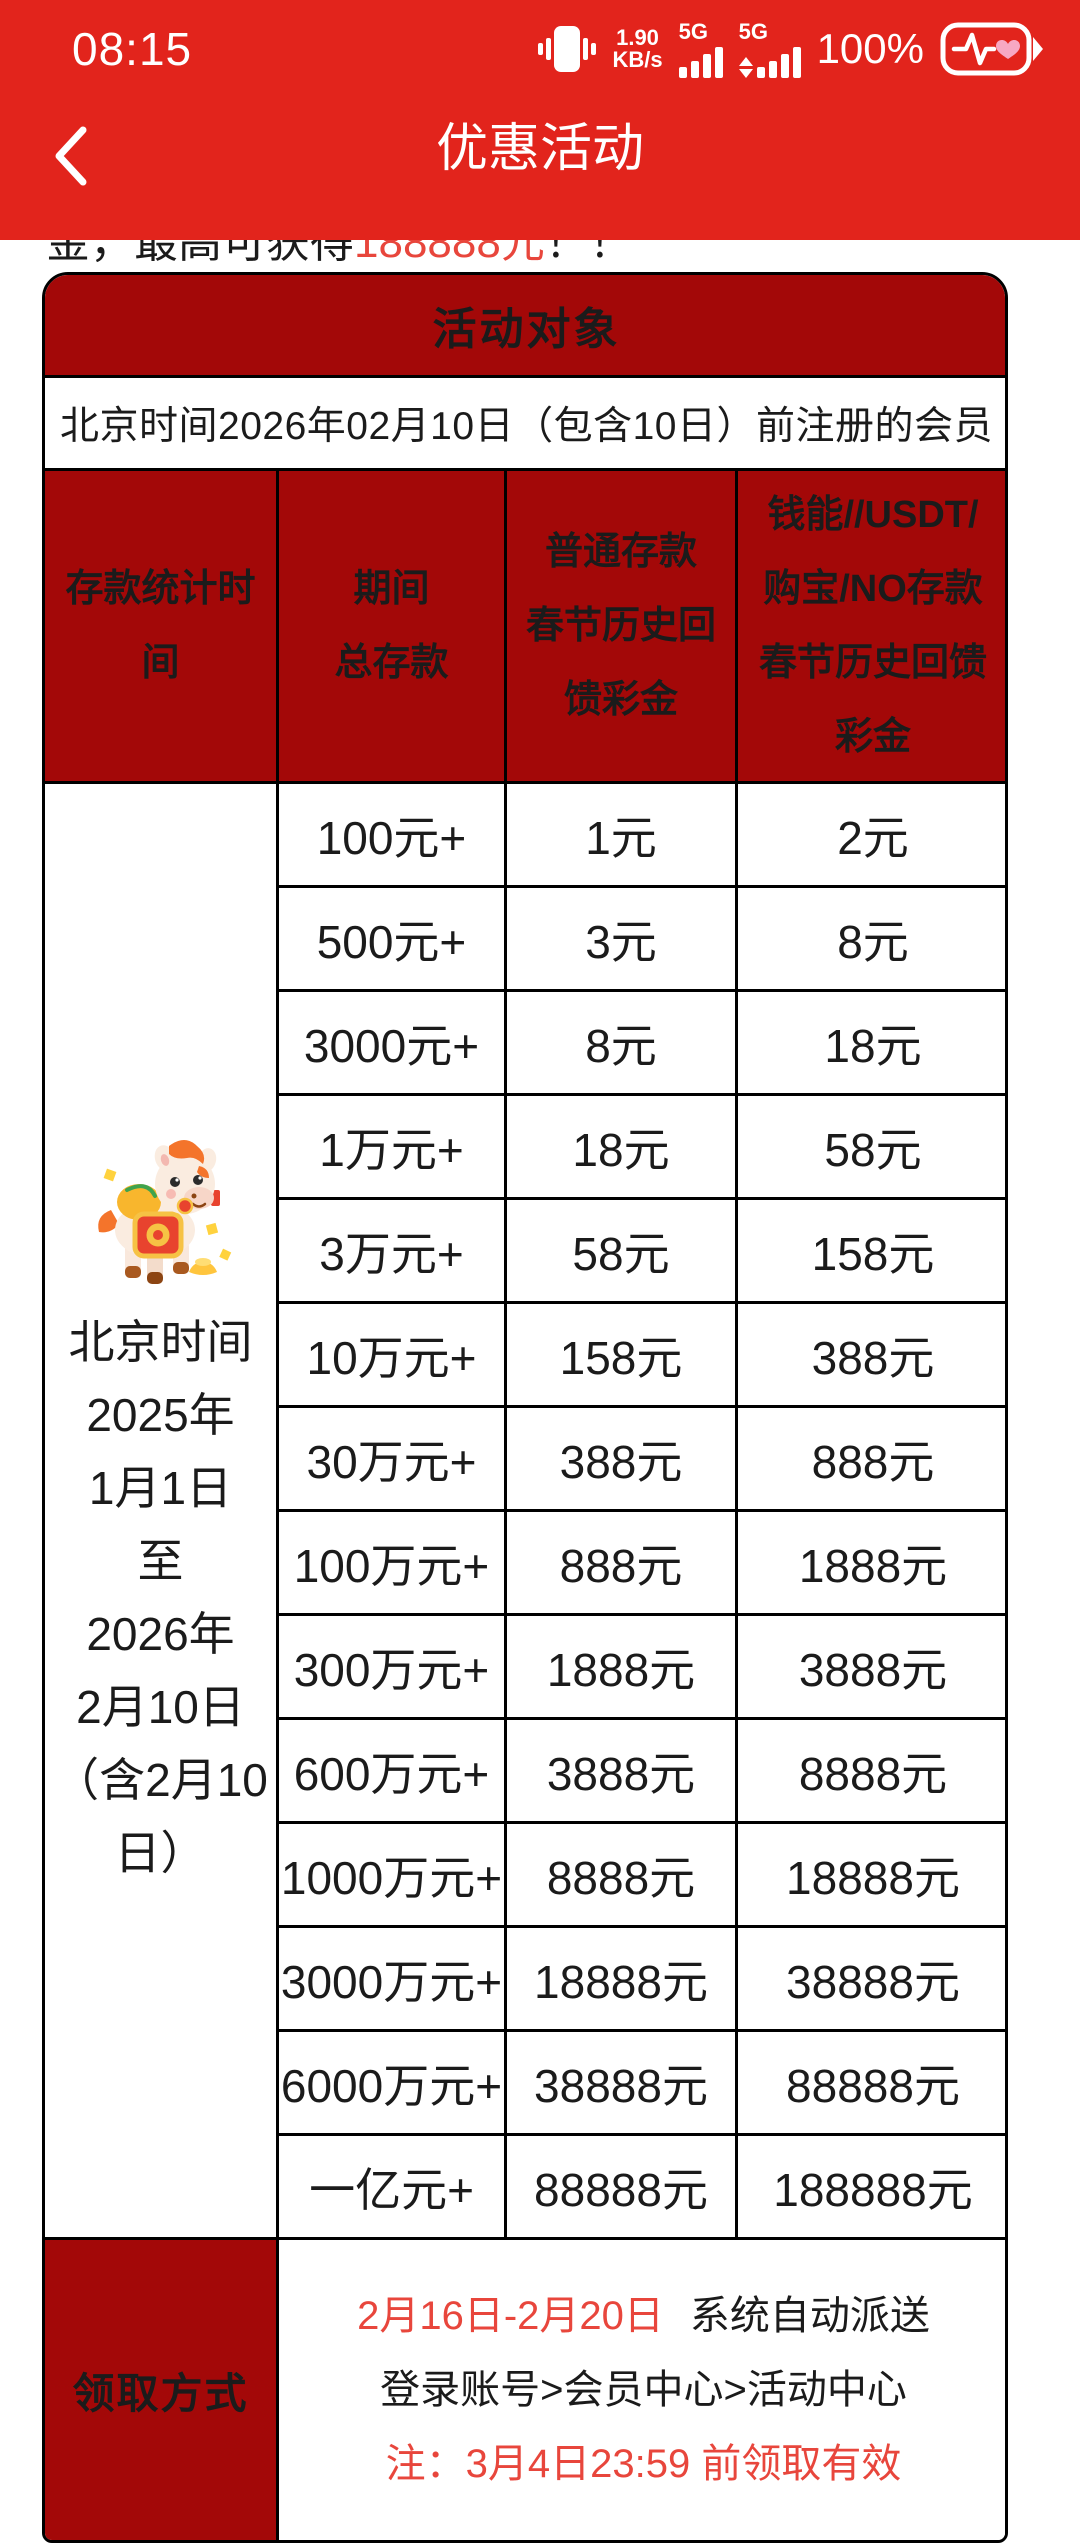  Describe the element at coordinates (391, 1042) in the screenshot. I see `deposit-cell: 3000元+` at that location.